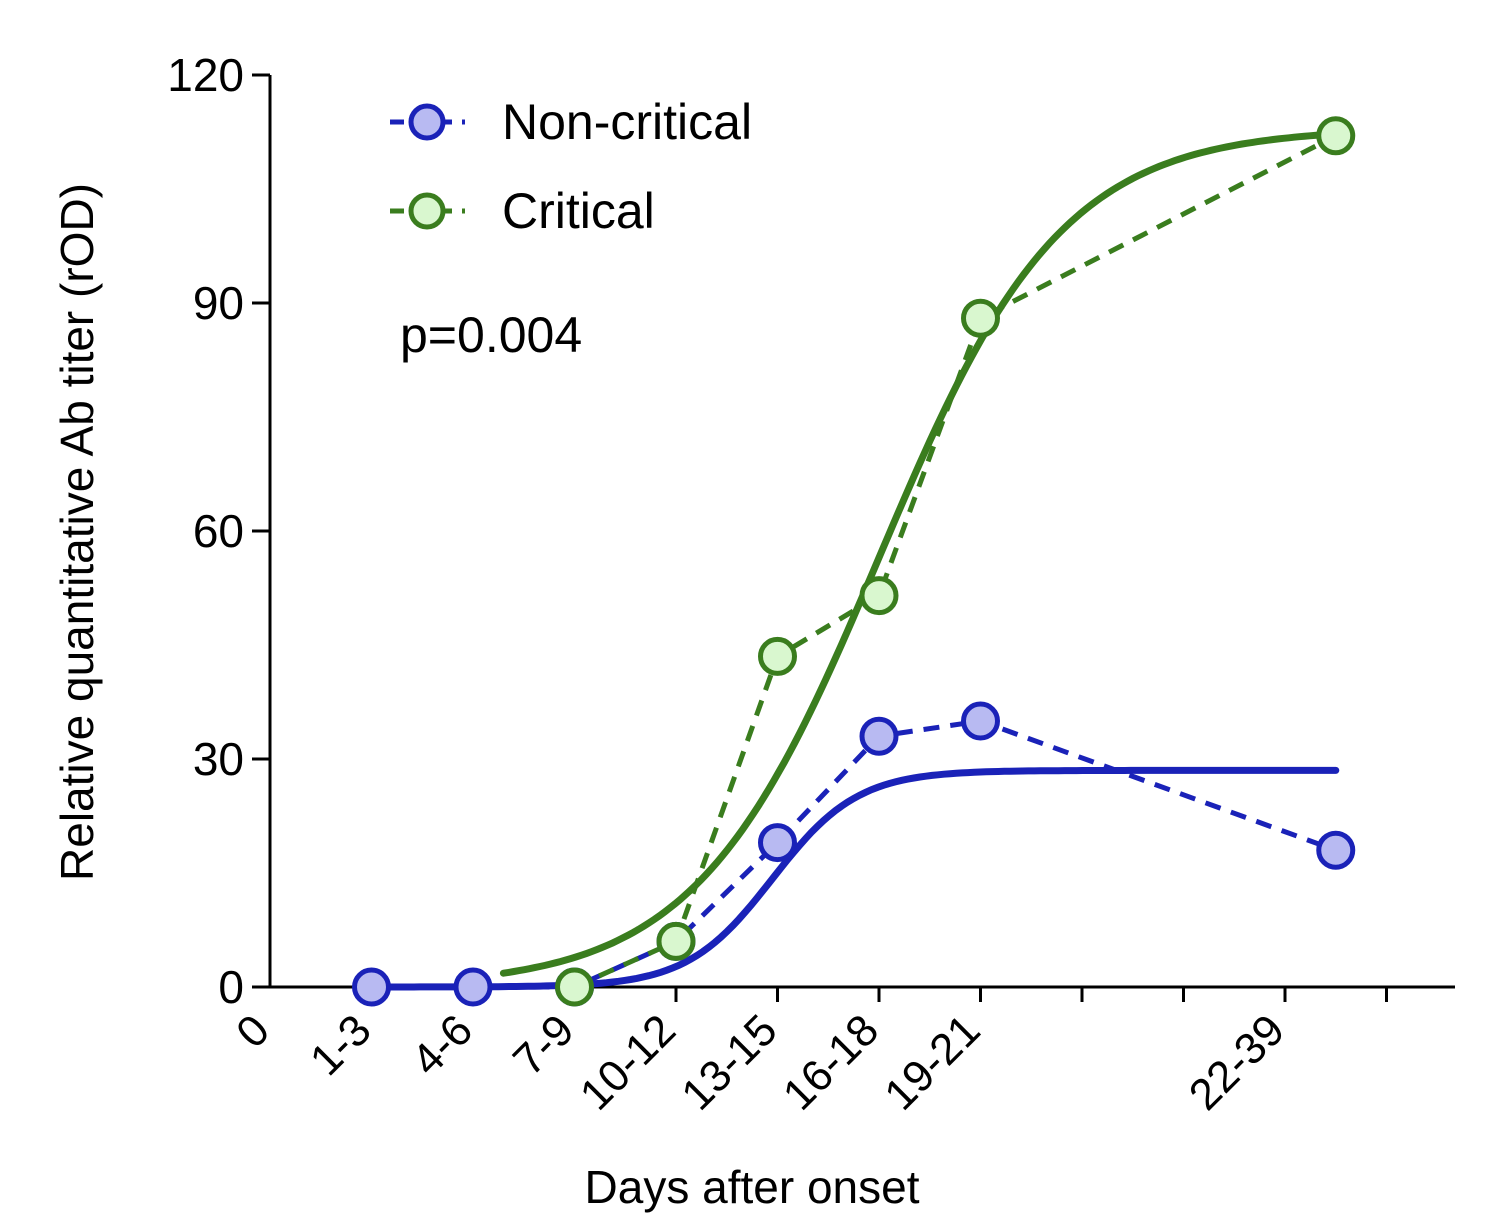 The image size is (1510, 1232). I want to click on x-tick-label-16-18: 16-18, so click(831, 1062).